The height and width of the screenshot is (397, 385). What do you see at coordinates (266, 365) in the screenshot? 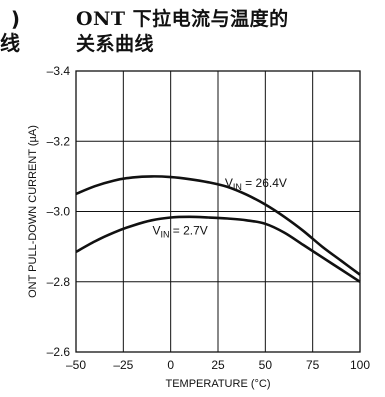
I see `x-tick-label: 50` at bounding box center [266, 365].